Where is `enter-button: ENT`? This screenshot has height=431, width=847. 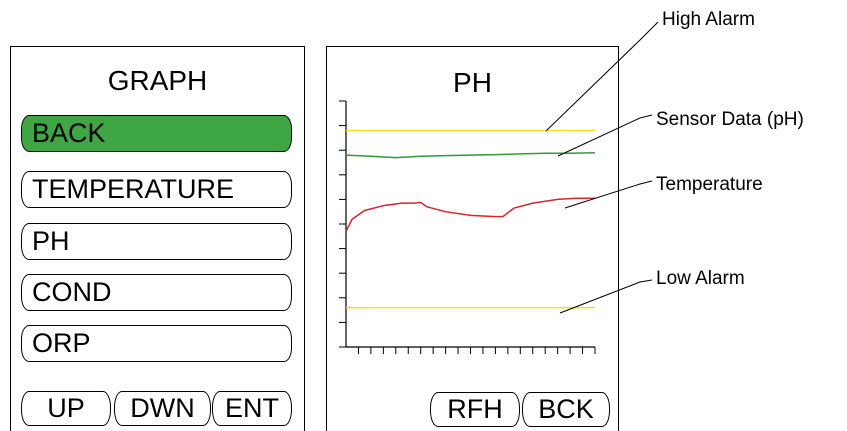 enter-button: ENT is located at coordinates (252, 408).